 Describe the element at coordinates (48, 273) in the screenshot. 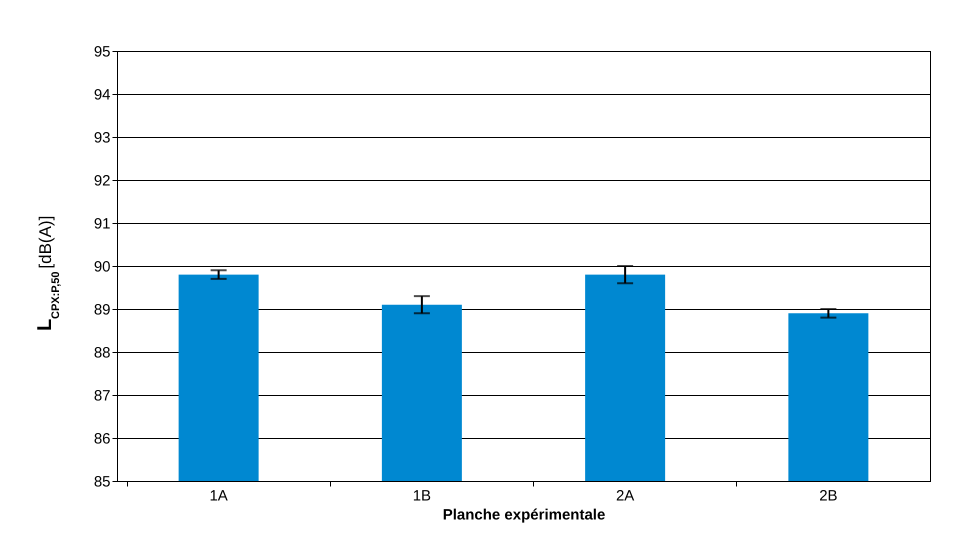

I see `y-axis-title: LCPX:P,50 [dB(A)]` at that location.